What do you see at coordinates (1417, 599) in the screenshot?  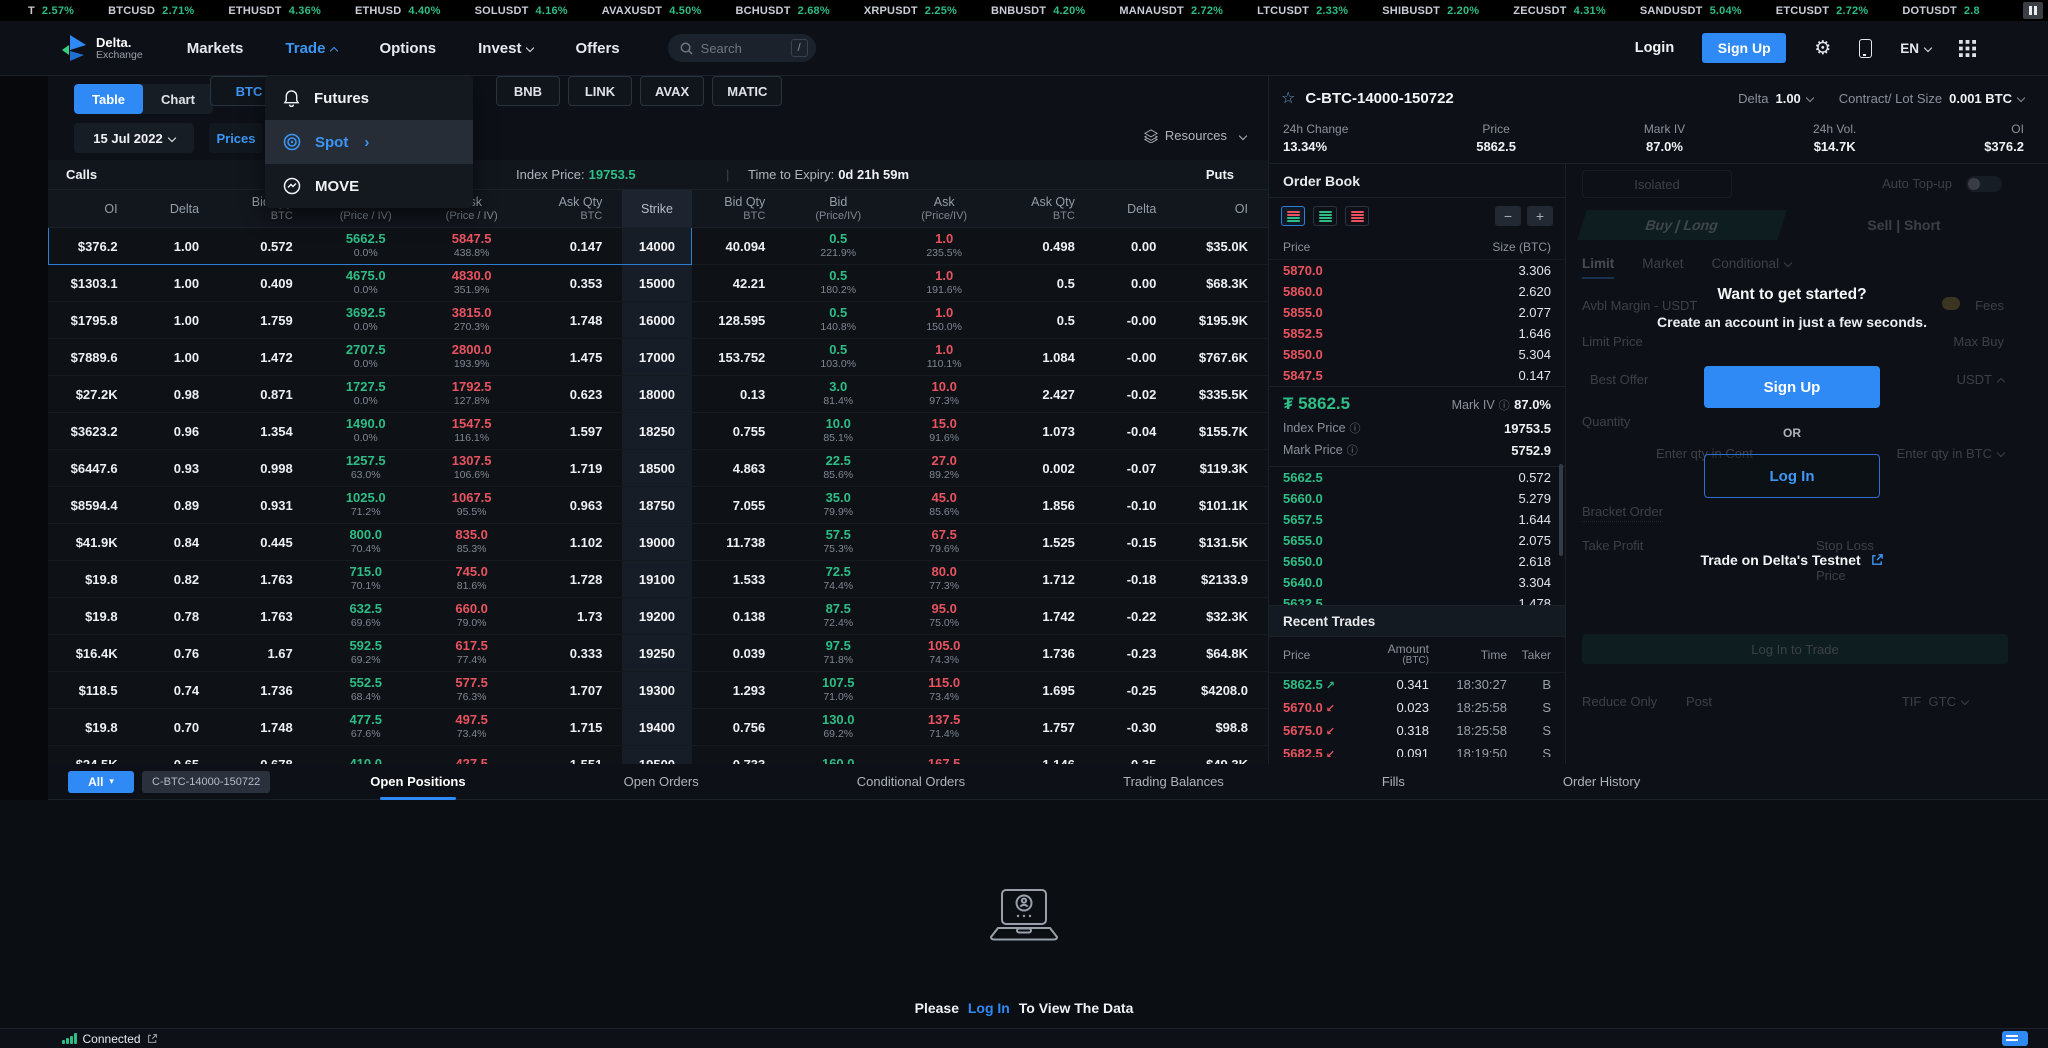 I see `order-book-row: 5632.5 1.478` at bounding box center [1417, 599].